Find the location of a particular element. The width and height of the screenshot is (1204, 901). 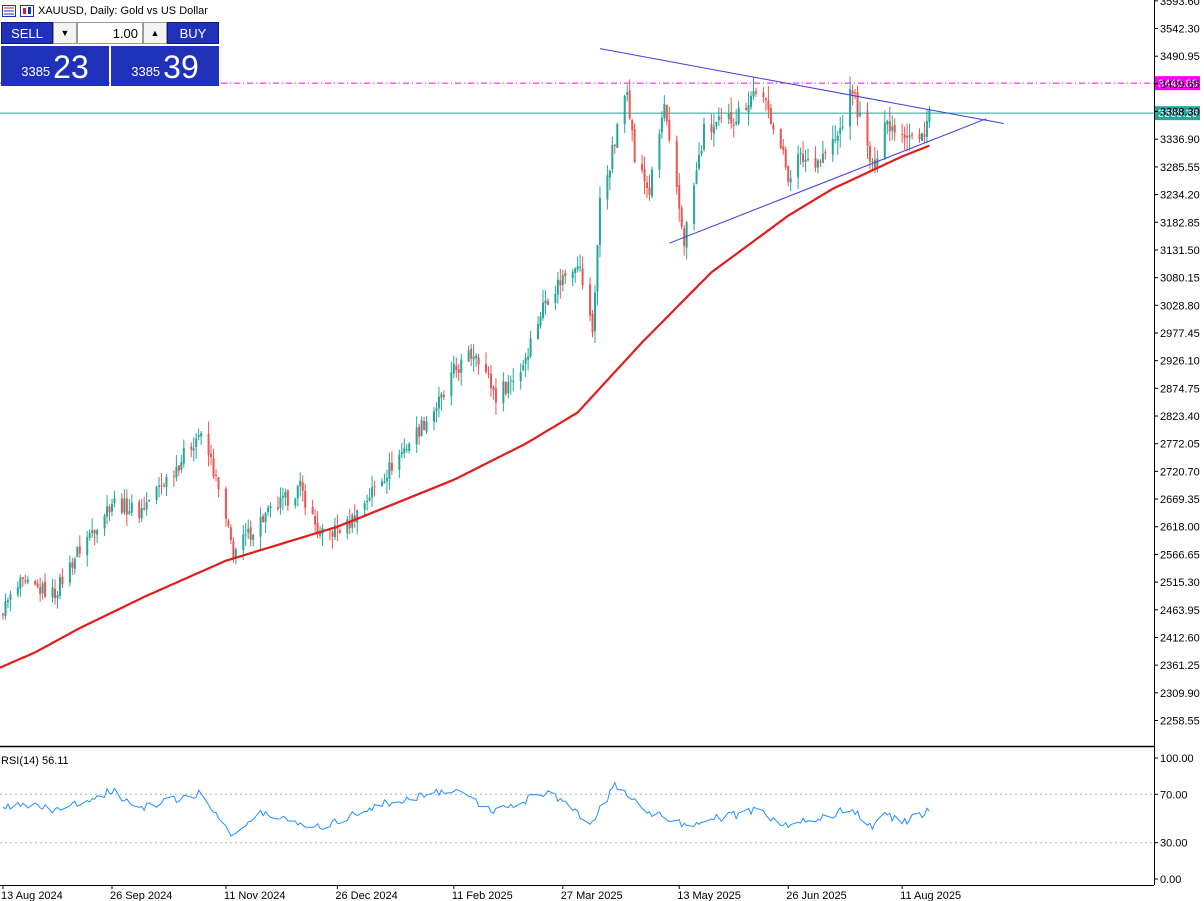

chart-list-icon is located at coordinates (9, 11).